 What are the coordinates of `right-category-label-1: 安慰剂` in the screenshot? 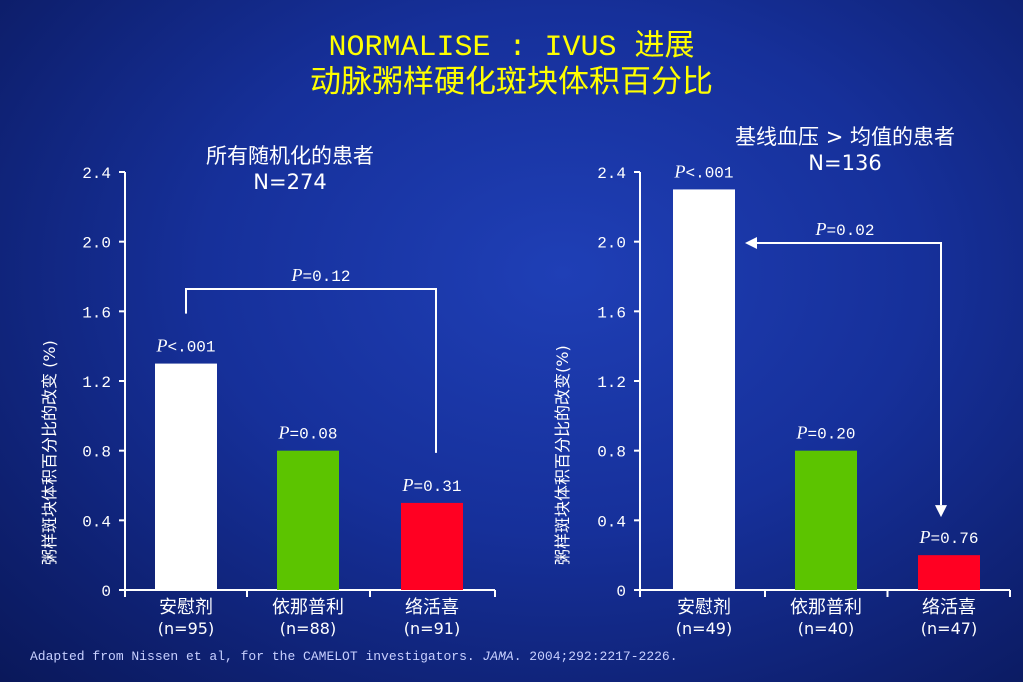 It's located at (704, 607).